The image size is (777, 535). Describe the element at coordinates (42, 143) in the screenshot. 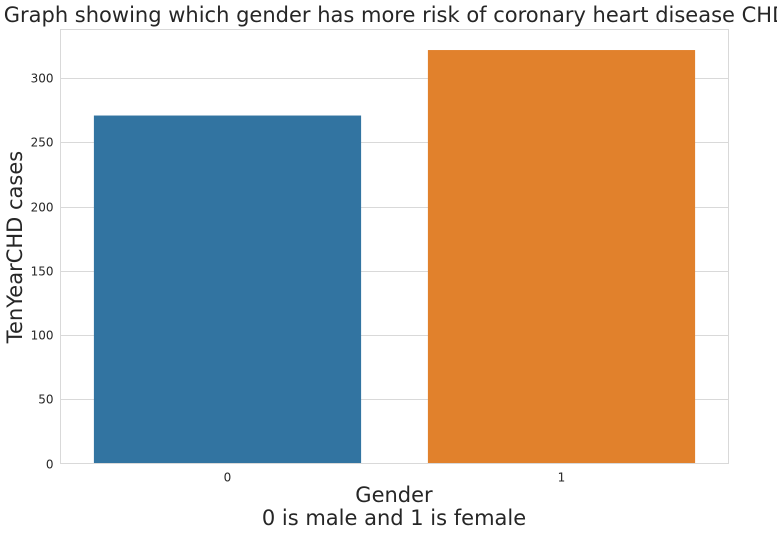

I see `y-tick-label: 250` at that location.